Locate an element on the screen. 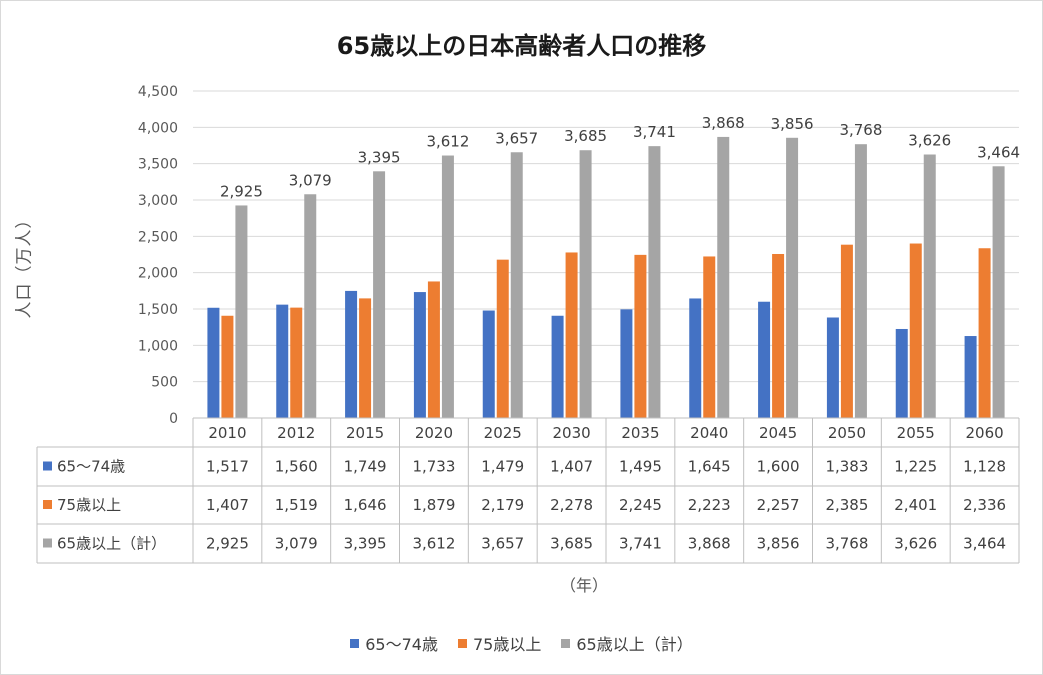 The width and height of the screenshot is (1043, 675). legend-label-series-0: 65～74歳 is located at coordinates (401, 644).